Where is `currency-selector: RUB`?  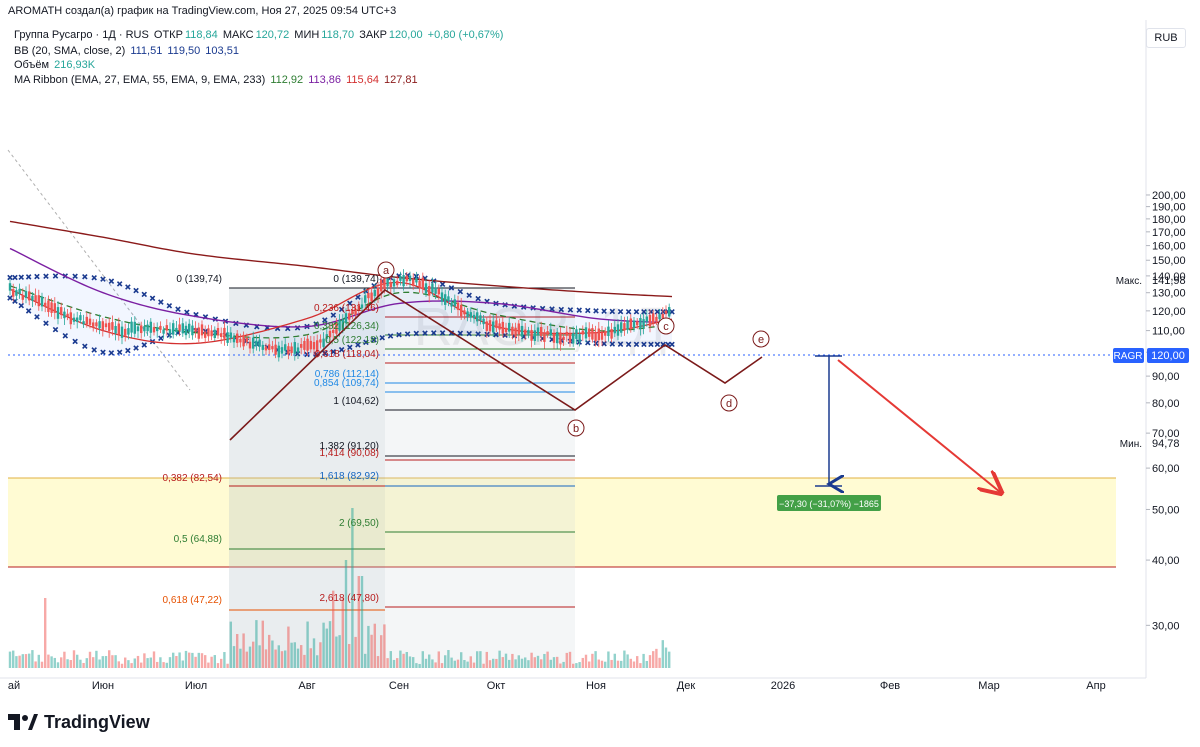 currency-selector: RUB is located at coordinates (1166, 38).